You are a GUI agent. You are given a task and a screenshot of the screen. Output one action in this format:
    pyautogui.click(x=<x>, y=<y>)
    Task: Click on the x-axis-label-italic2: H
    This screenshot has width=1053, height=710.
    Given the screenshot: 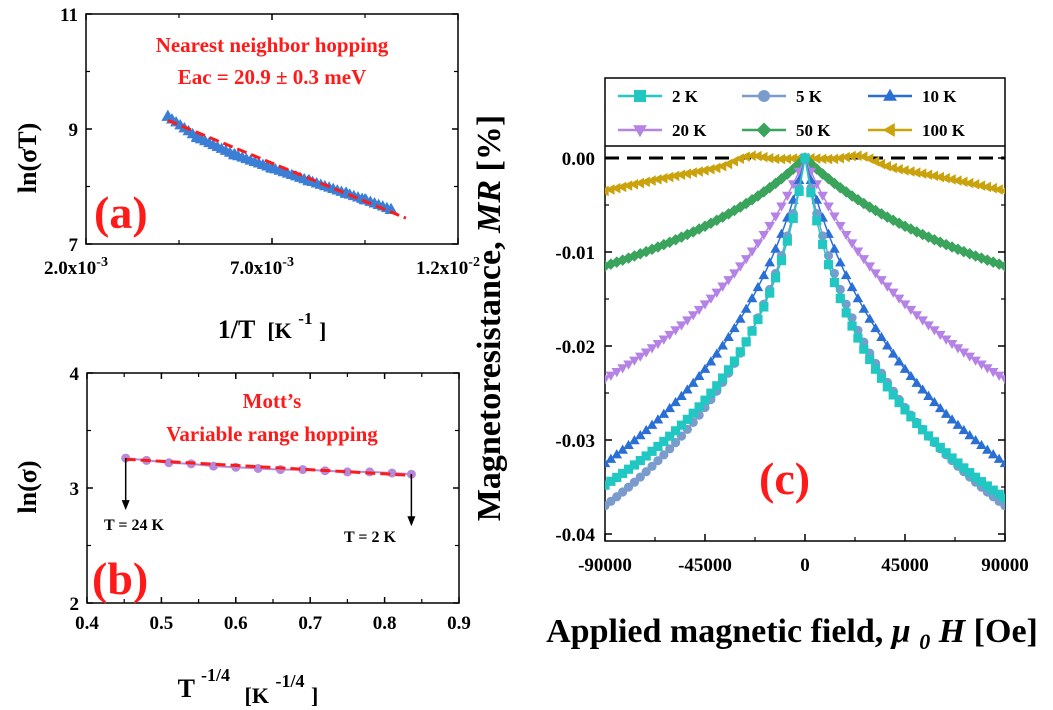 What is the action you would take?
    pyautogui.click(x=952, y=631)
    